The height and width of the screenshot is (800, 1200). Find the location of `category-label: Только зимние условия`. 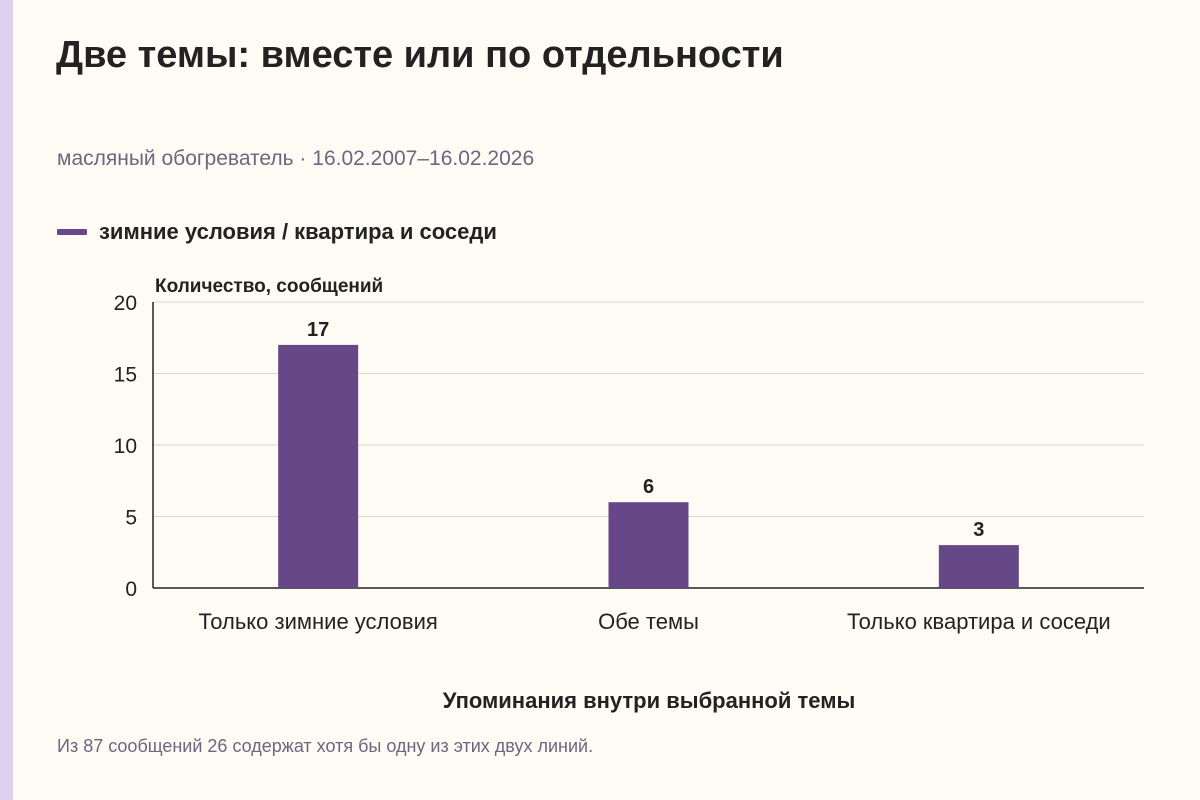

category-label: Только зимние условия is located at coordinates (318, 621).